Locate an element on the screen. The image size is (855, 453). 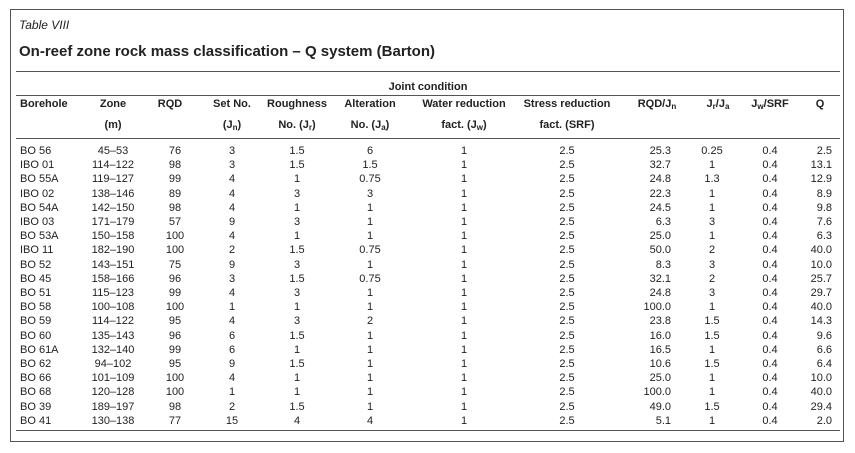
column-header: No. (Jr) is located at coordinates (296, 125).